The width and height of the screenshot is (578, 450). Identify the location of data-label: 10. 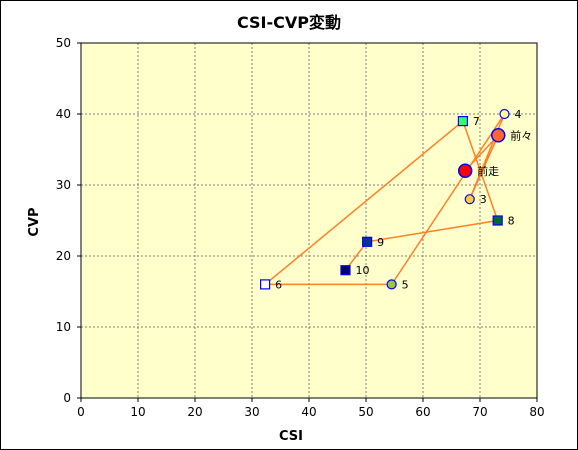
(362, 270).